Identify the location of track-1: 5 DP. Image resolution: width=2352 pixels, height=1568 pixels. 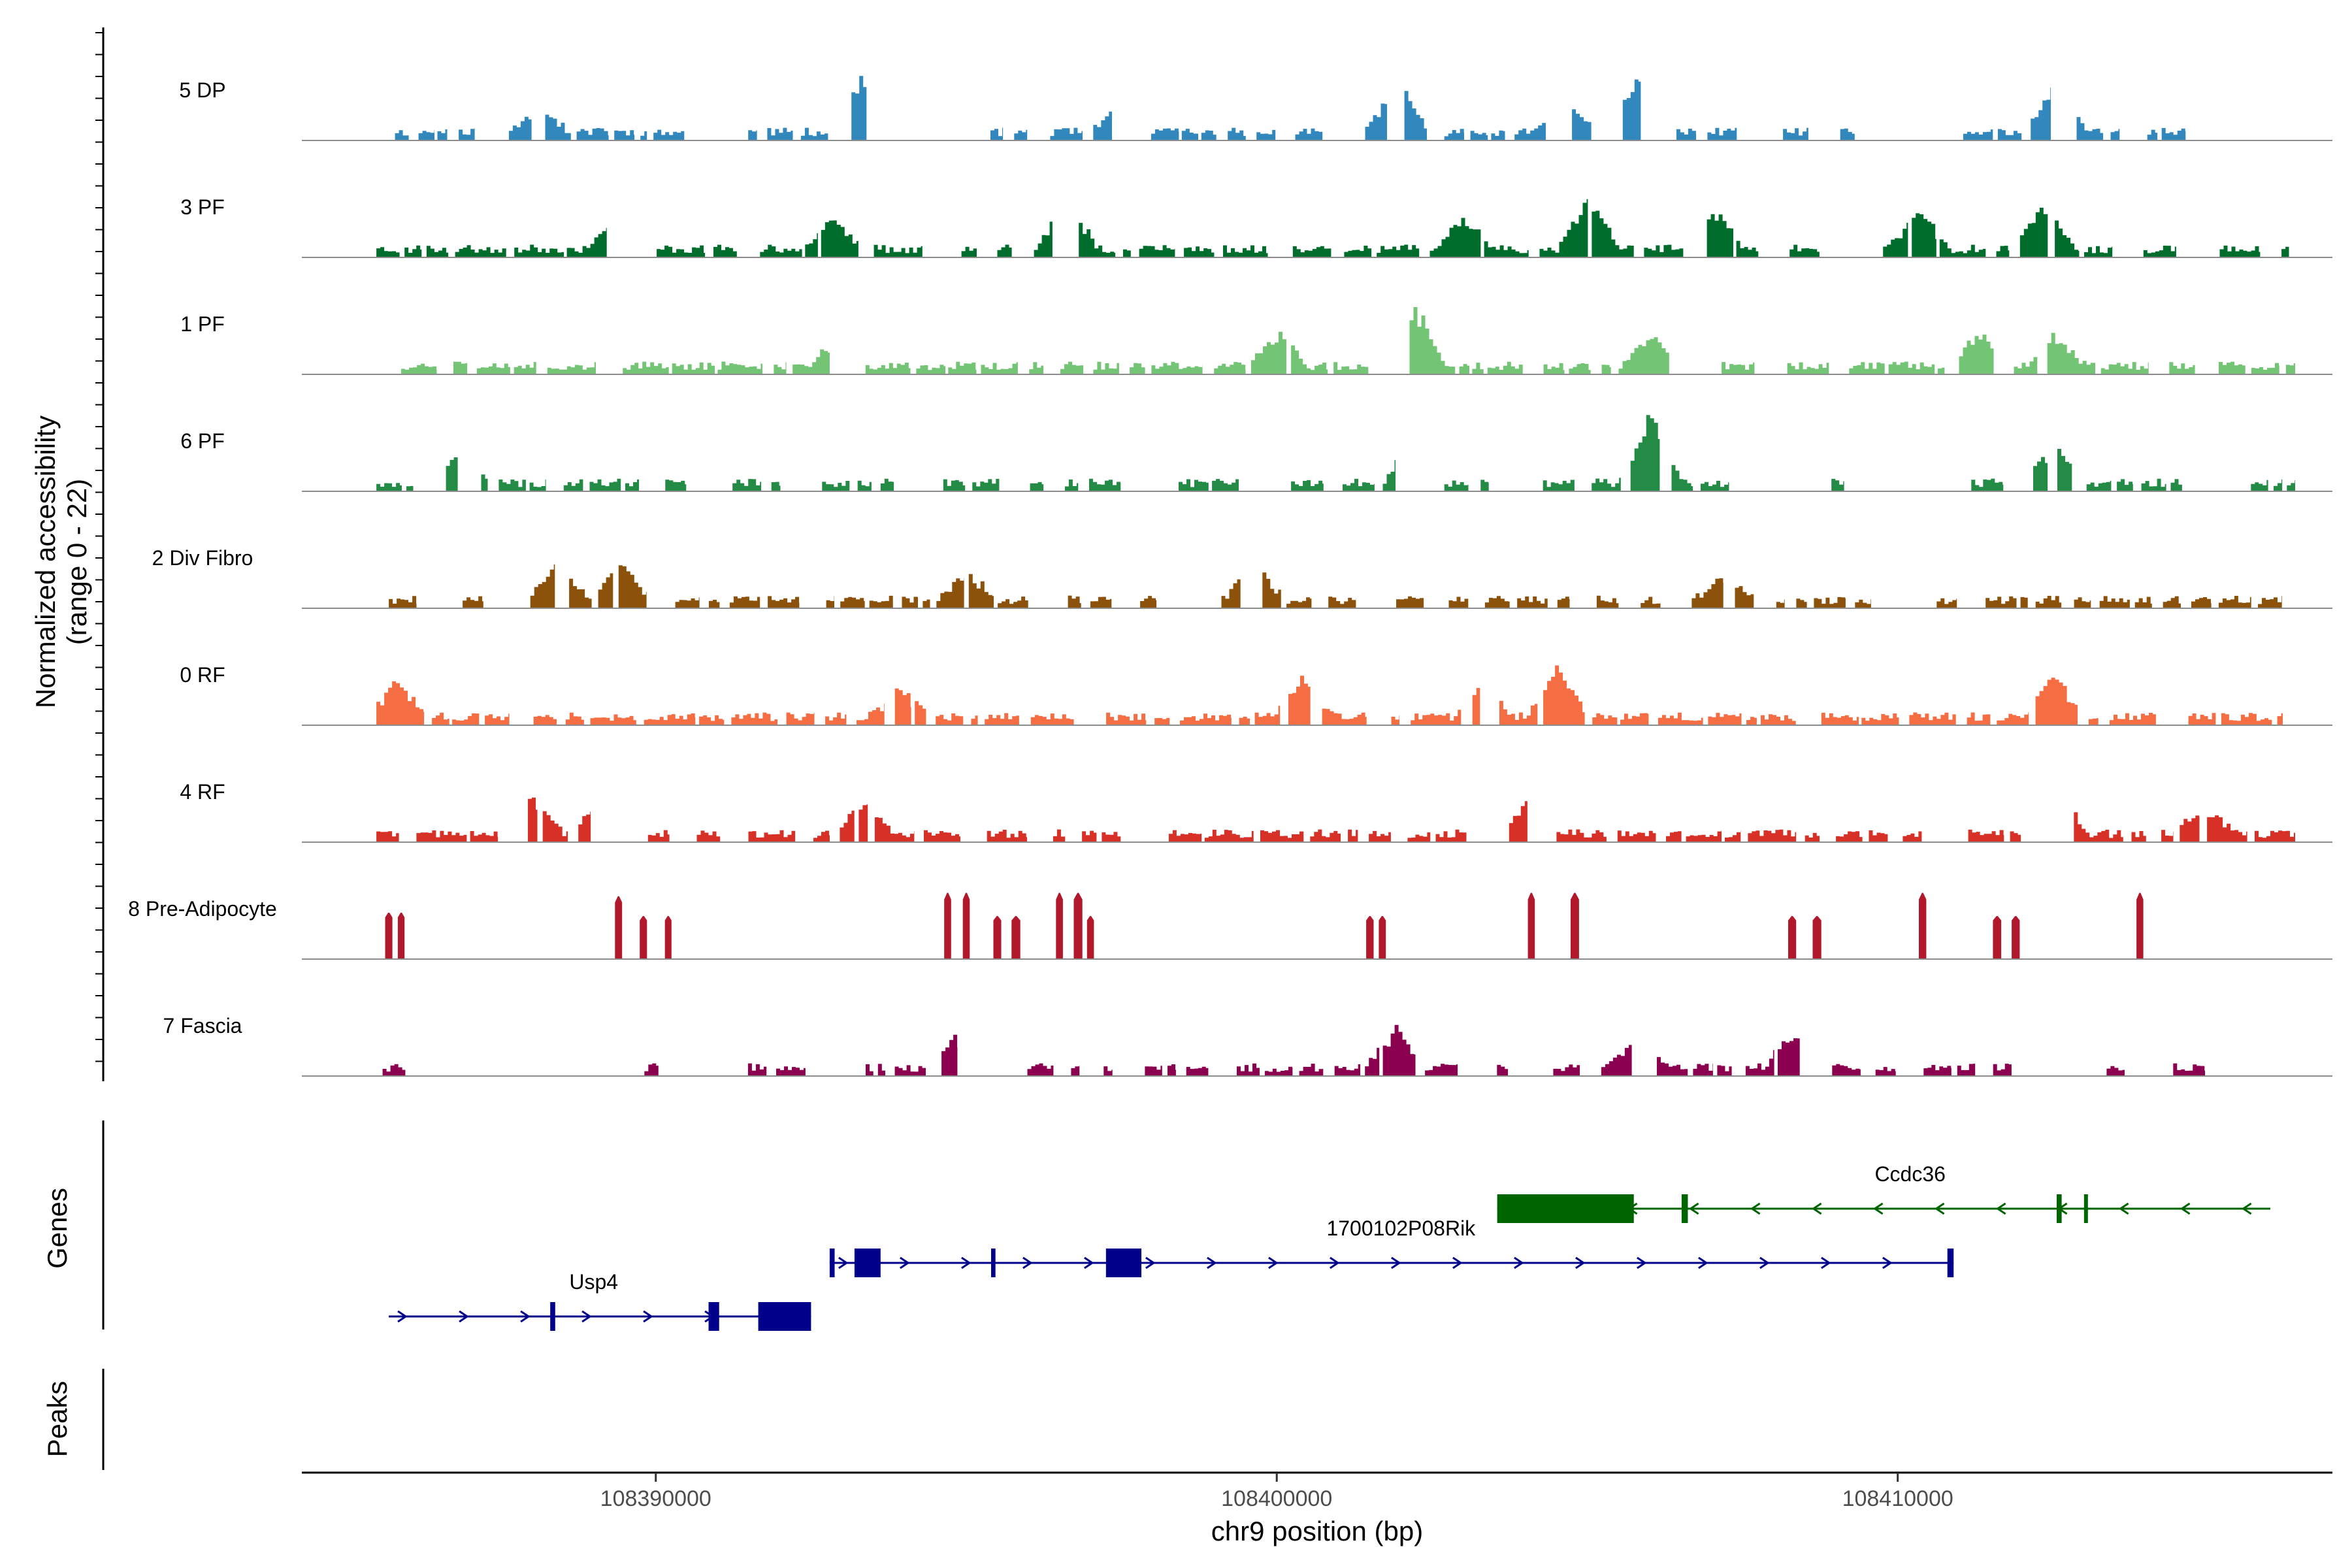
(1255, 108).